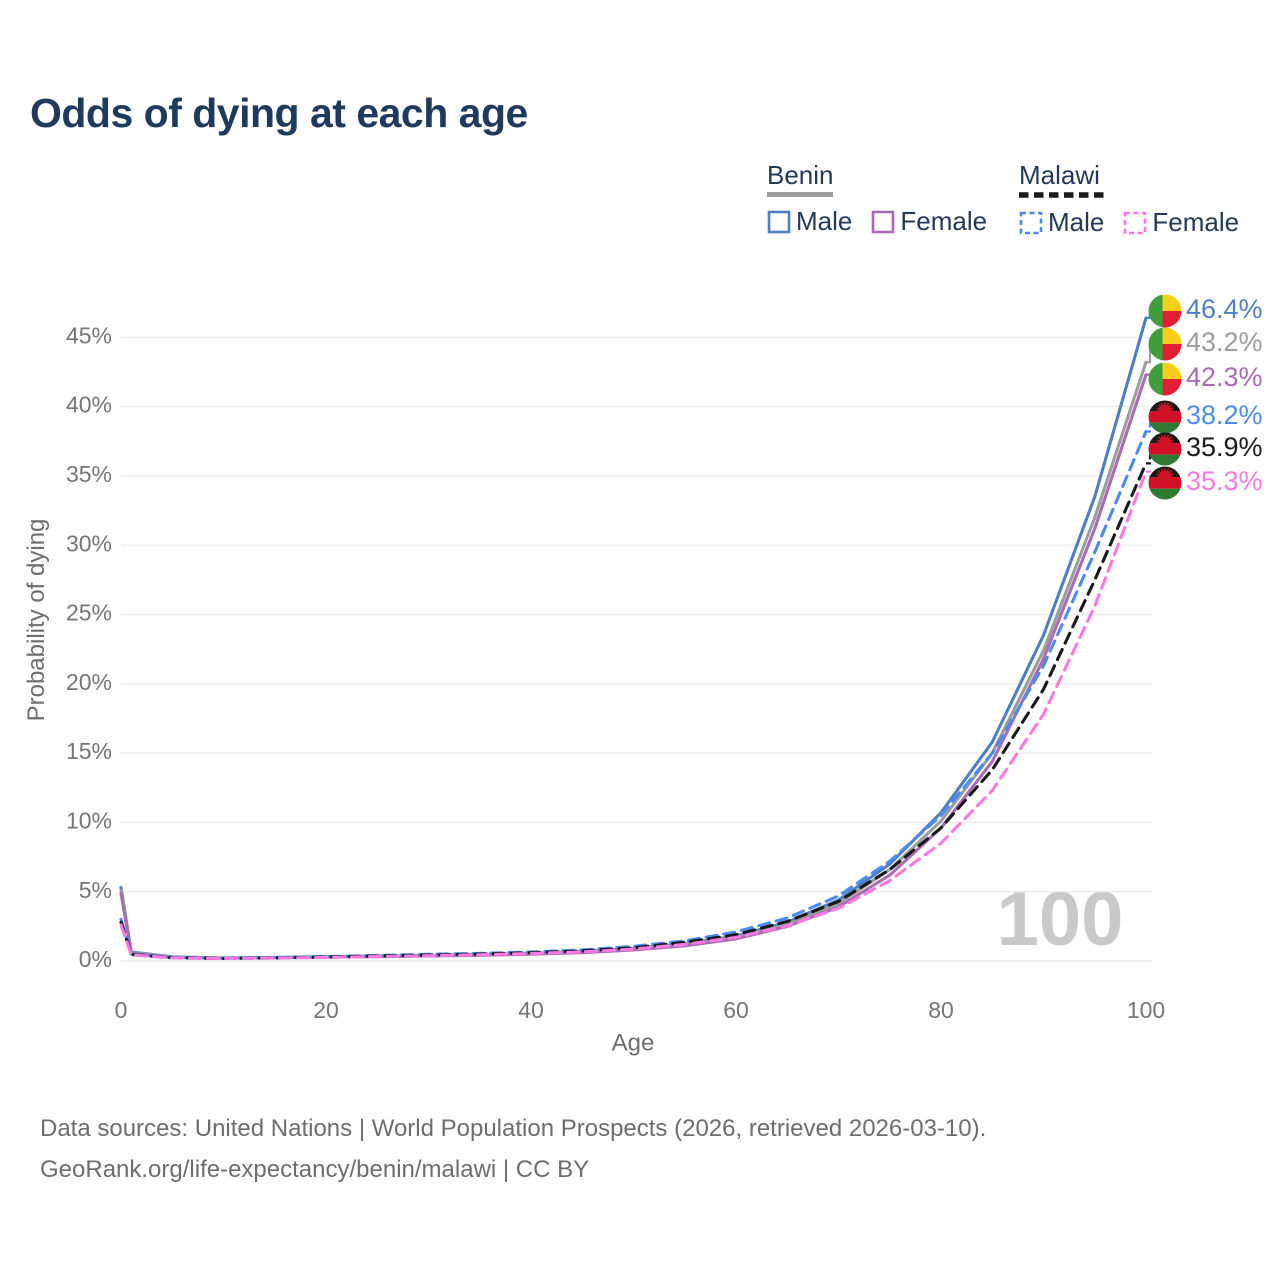 The height and width of the screenshot is (1280, 1280). I want to click on y-tick-label: 5%, so click(95, 890).